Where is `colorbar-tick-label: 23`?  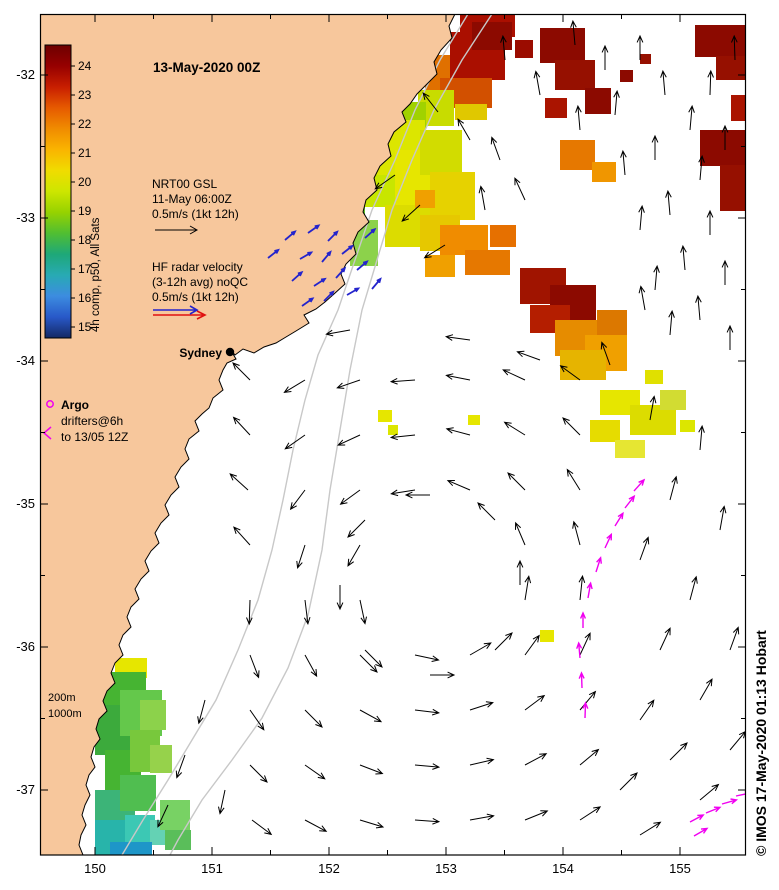
colorbar-tick-label: 23 is located at coordinates (85, 95).